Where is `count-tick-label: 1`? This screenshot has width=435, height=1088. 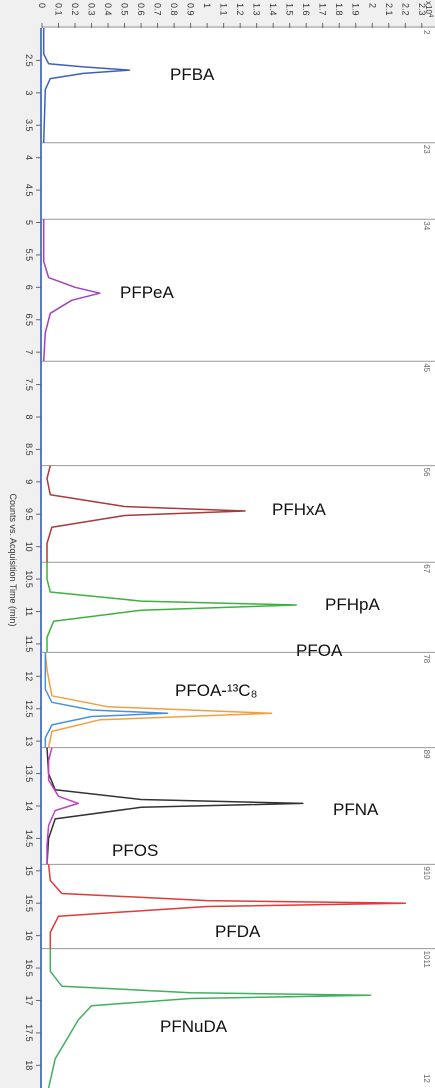
count-tick-label: 1 is located at coordinates (207, 5).